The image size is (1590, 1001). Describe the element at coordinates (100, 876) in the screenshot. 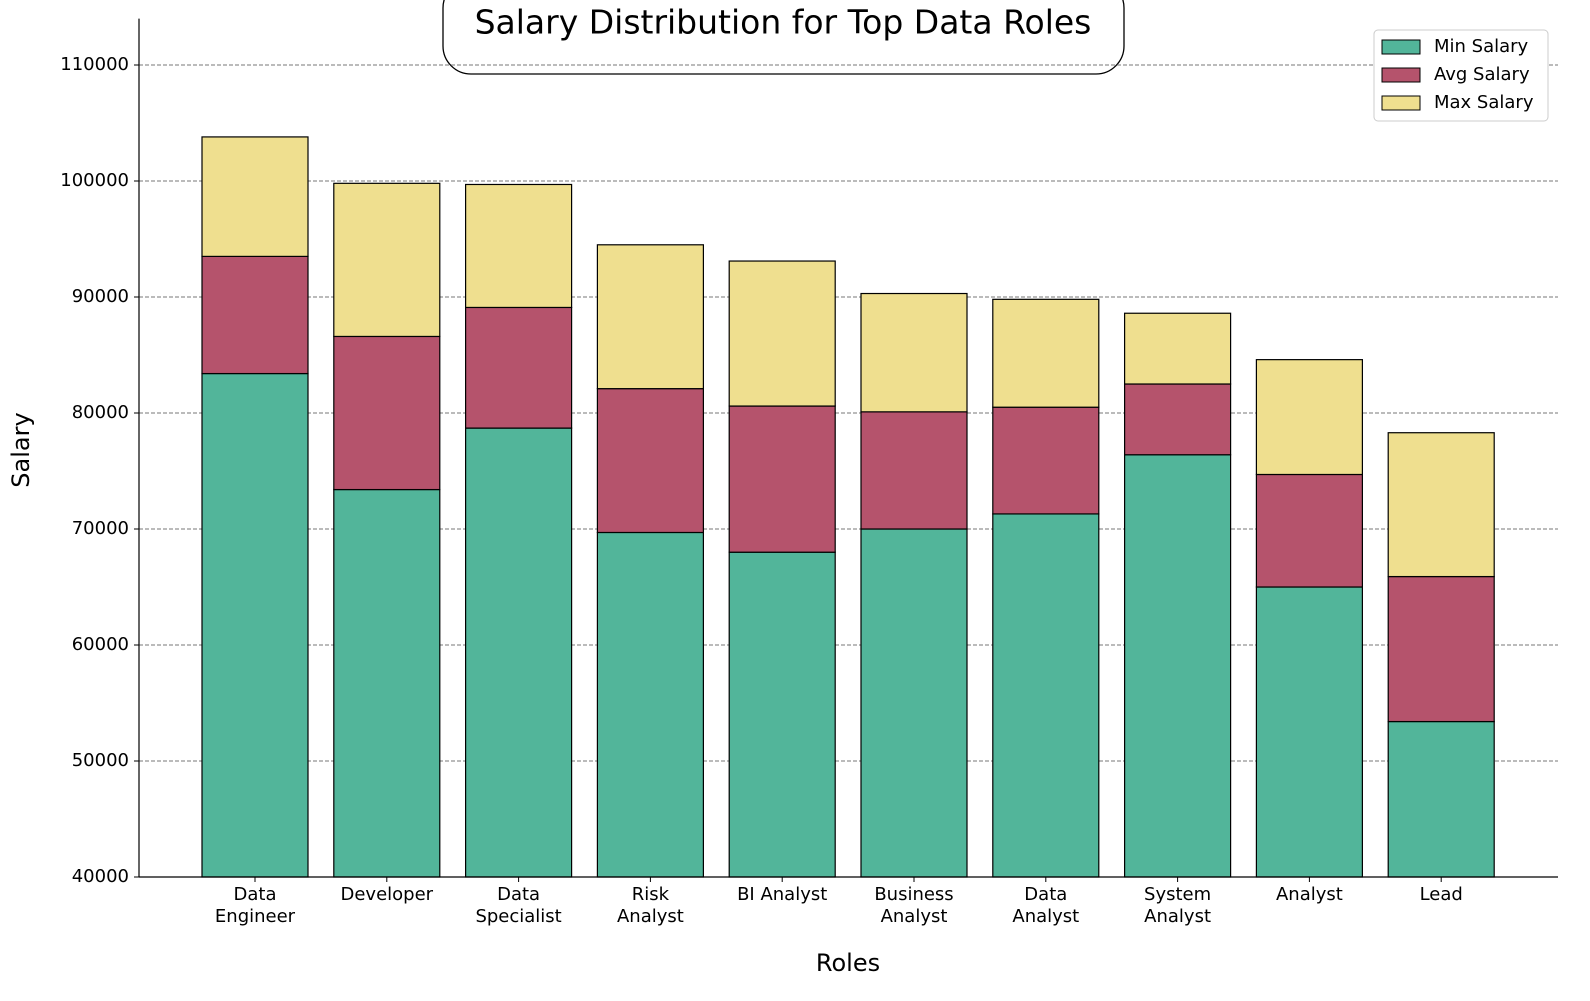

I see `y-tick-label: 40000` at that location.